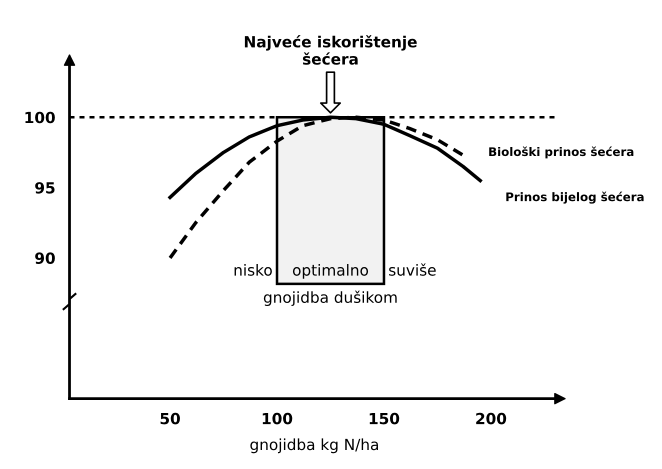 This screenshot has width=662, height=469. Describe the element at coordinates (314, 446) in the screenshot. I see `x-axis-title: gnojidba kg N/ha` at that location.